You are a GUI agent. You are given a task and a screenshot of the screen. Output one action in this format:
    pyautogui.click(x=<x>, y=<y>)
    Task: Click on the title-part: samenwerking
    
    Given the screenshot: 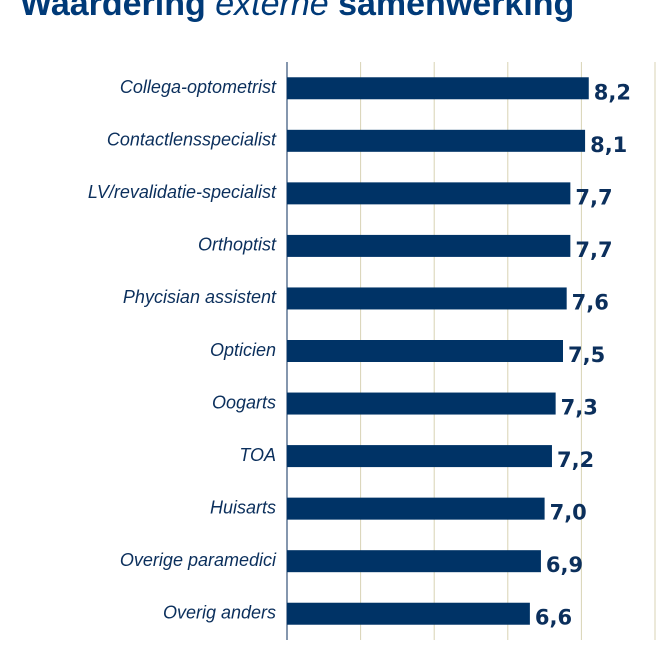 What is the action you would take?
    pyautogui.click(x=456, y=11)
    